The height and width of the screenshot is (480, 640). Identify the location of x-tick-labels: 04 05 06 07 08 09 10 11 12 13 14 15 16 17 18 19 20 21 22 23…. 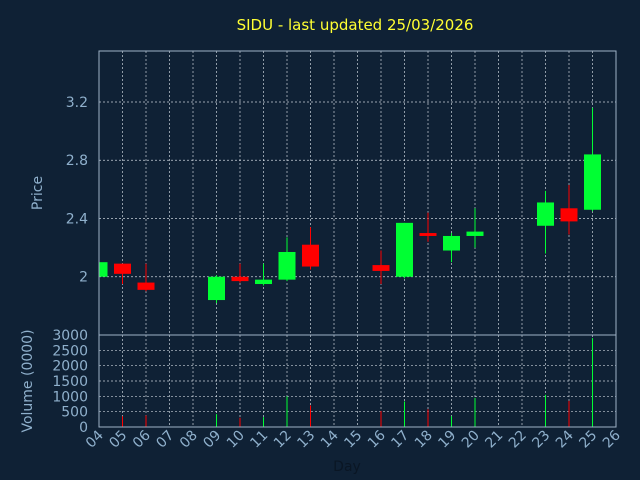
(353, 439).